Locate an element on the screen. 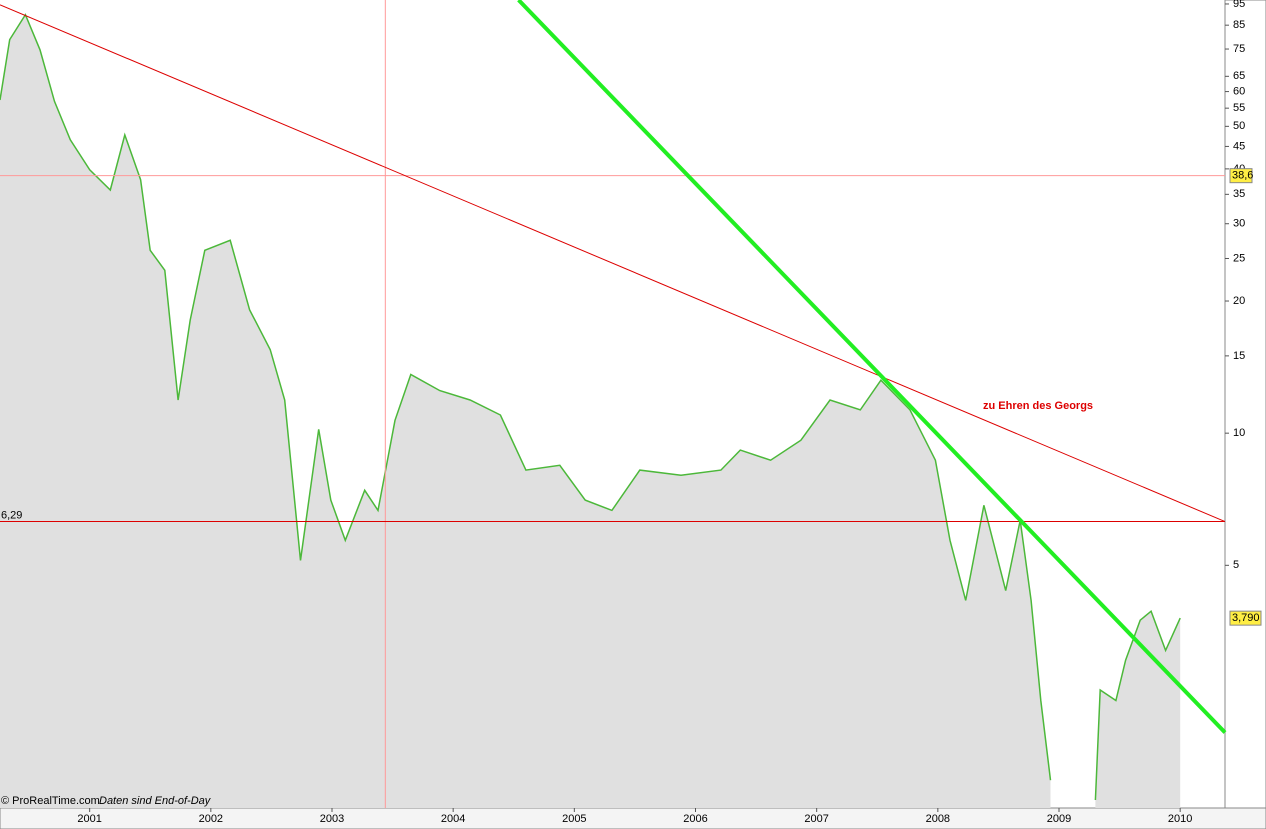  y-tick-label: 95 is located at coordinates (1239, 5).